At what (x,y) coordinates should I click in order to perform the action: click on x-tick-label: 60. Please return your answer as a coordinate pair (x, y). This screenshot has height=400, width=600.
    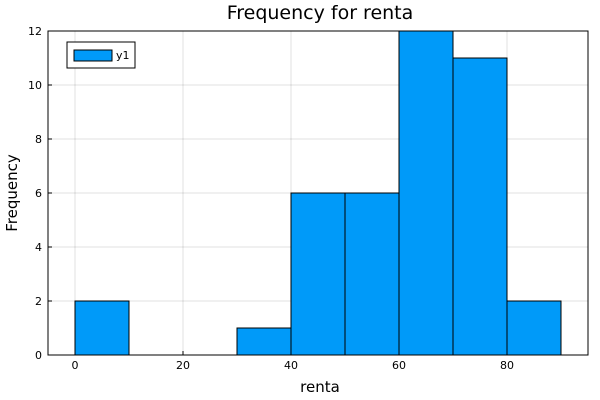
    Looking at the image, I should click on (399, 365).